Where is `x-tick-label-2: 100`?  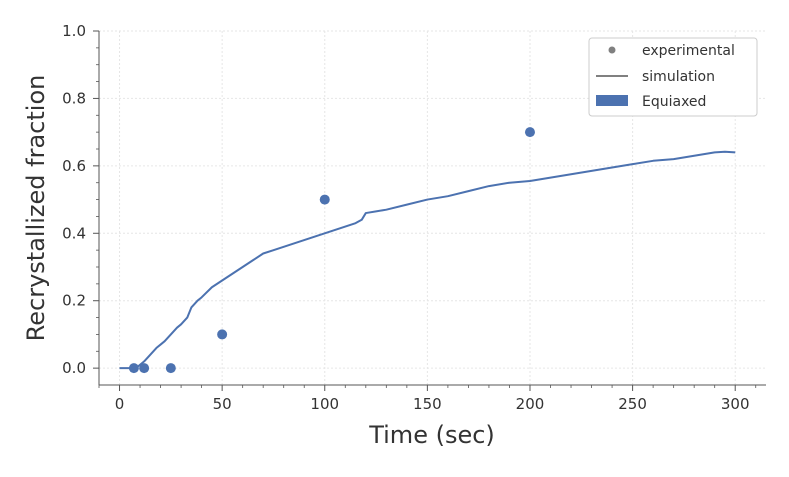 x-tick-label-2: 100 is located at coordinates (324, 404).